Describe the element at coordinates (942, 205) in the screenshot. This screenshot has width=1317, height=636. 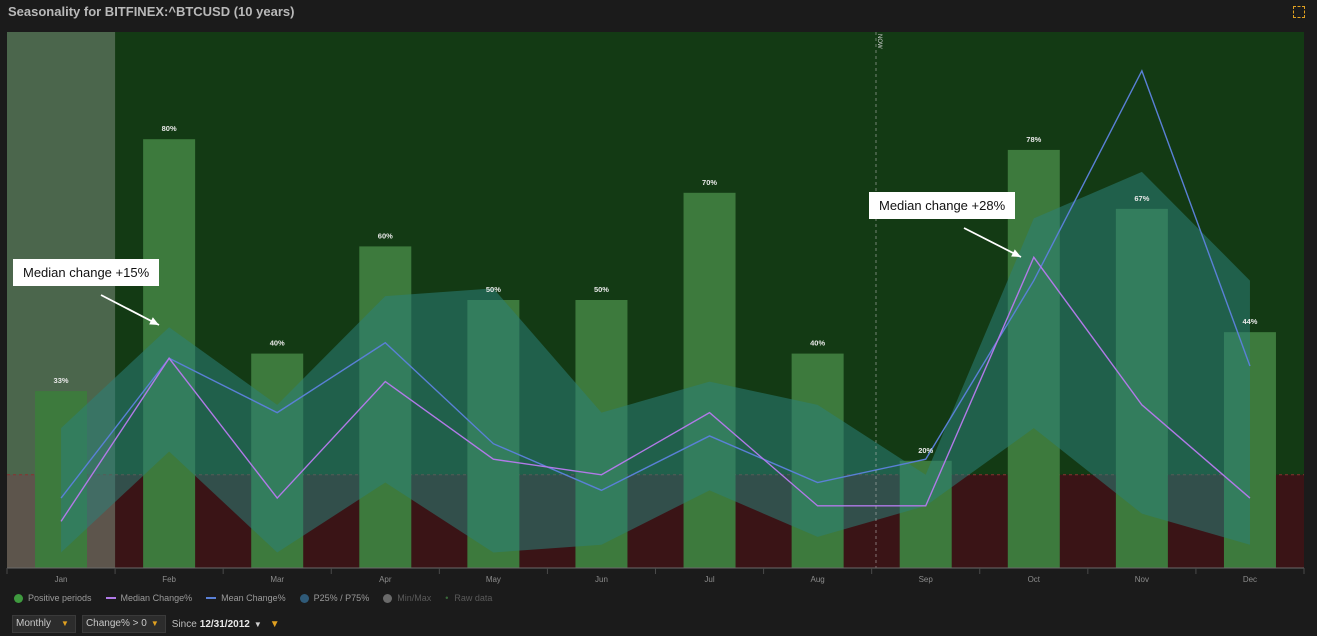
I see `annotation-median-oct: Median change +28%` at that location.